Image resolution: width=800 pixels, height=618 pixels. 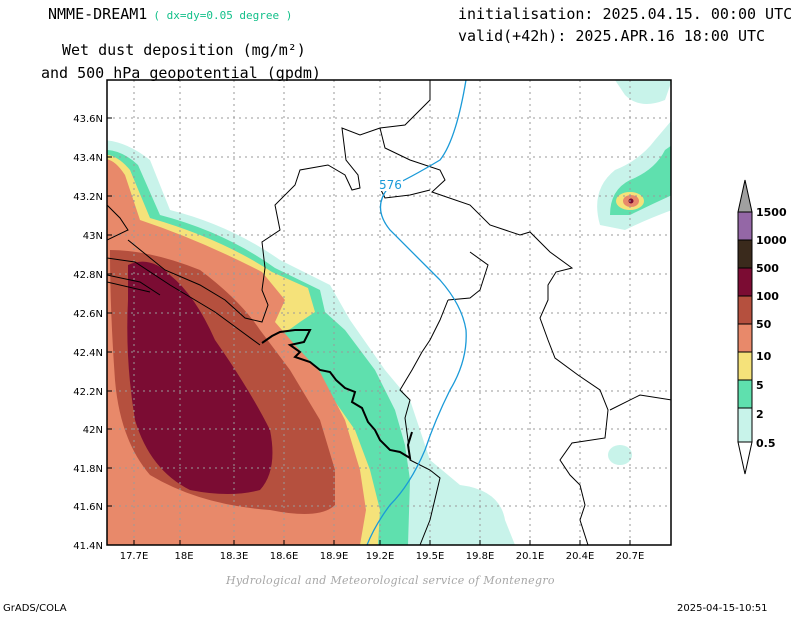 I want to click on deposition-spot-se-0.5, so click(x=620, y=455).